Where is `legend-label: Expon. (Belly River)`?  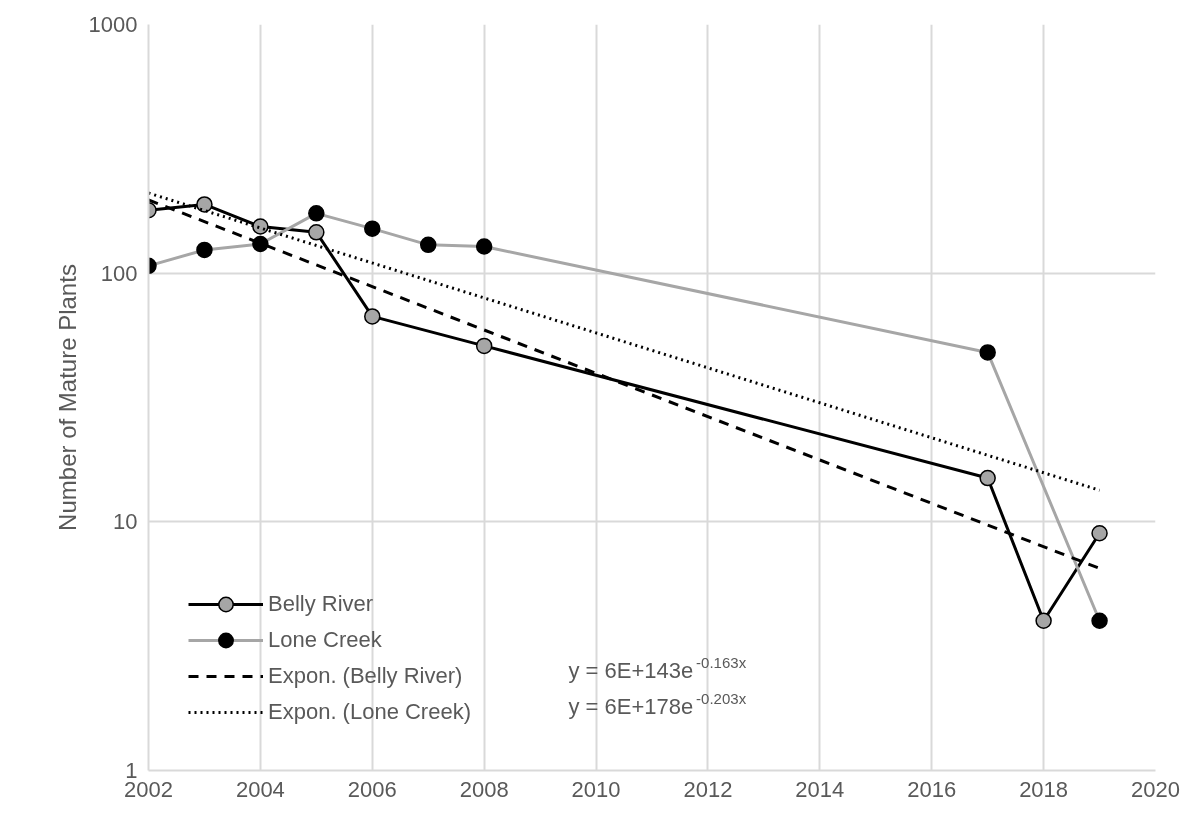
legend-label: Expon. (Belly River) is located at coordinates (365, 676).